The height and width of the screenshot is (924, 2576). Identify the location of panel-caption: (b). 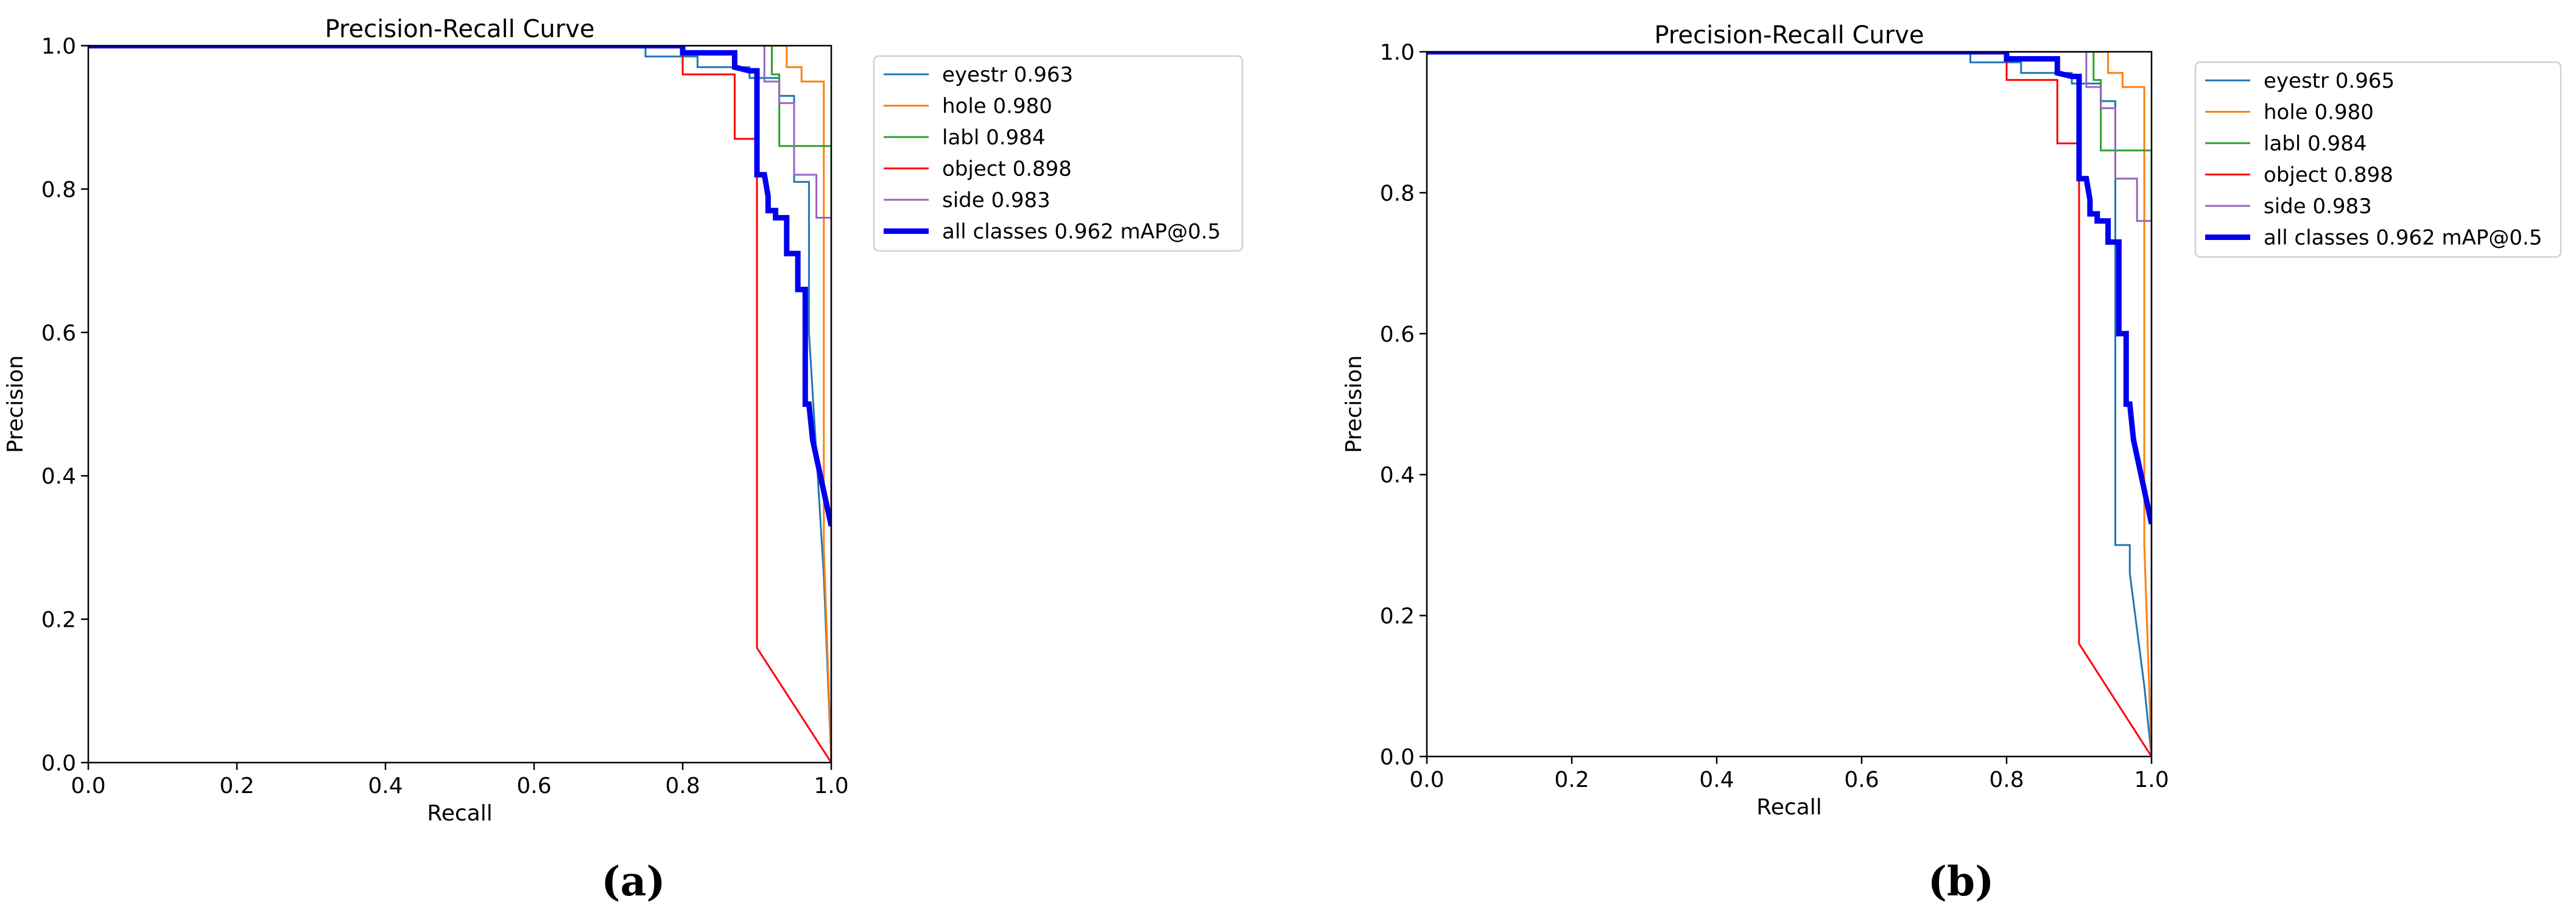
(1961, 881).